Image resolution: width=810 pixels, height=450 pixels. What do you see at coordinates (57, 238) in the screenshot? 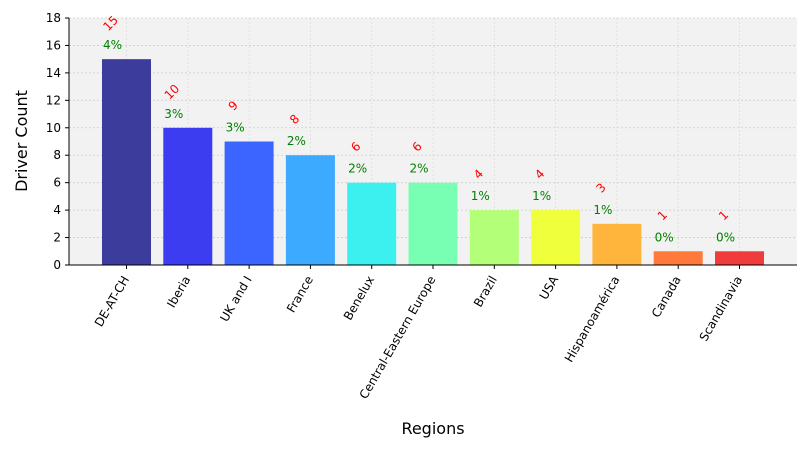
I see `y-tick-label: 2` at bounding box center [57, 238].